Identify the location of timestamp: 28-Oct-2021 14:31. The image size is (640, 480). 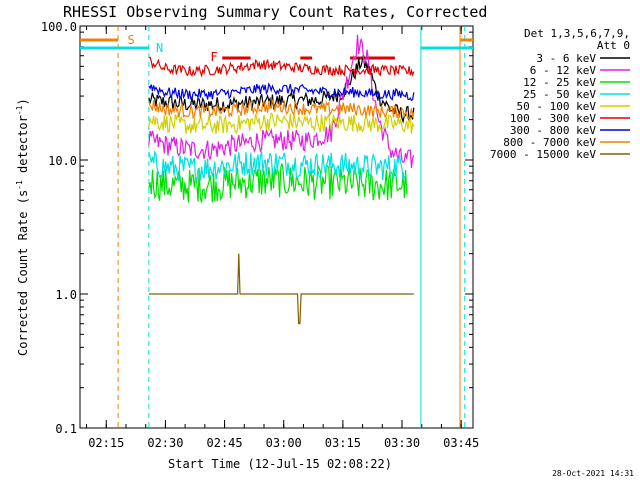
(593, 473).